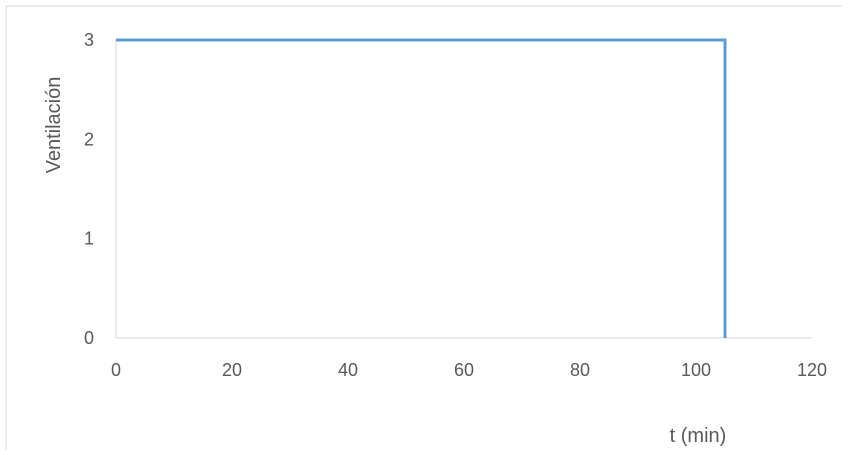  I want to click on y-tick-label: 1, so click(89, 239).